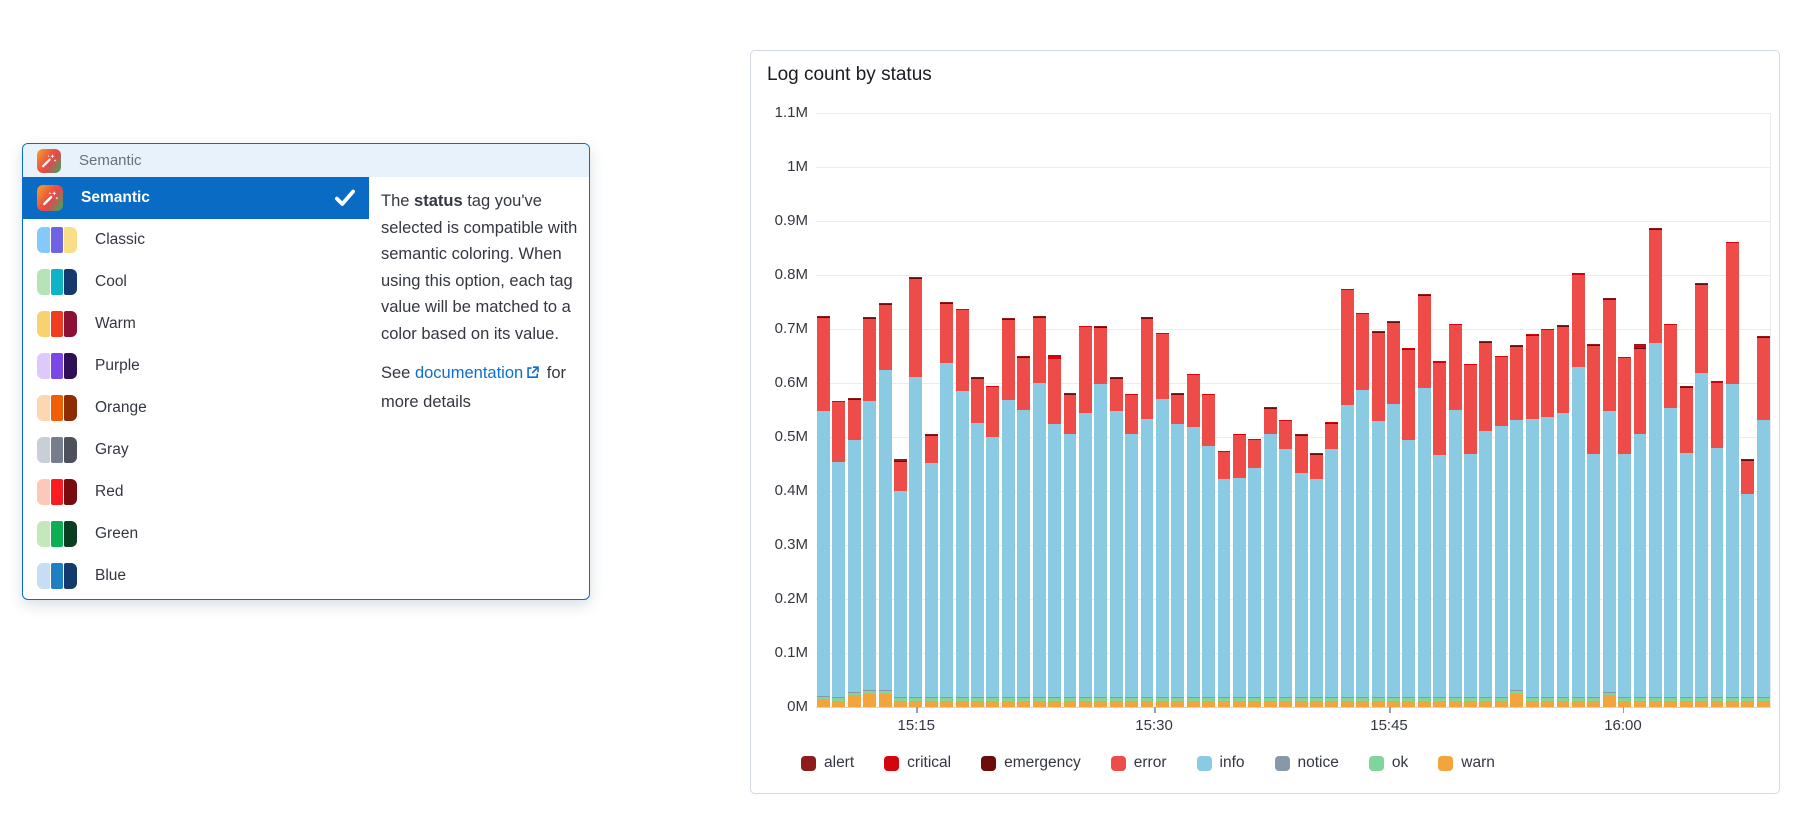  I want to click on y-axis-label: 1M, so click(797, 166).